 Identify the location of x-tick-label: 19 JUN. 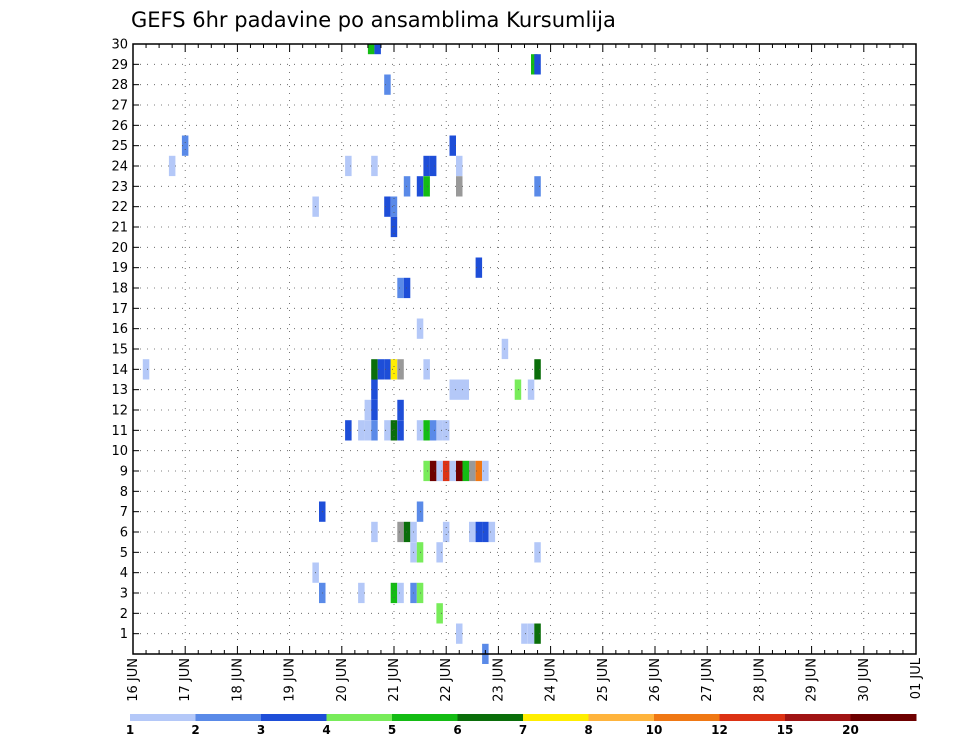
(290, 680).